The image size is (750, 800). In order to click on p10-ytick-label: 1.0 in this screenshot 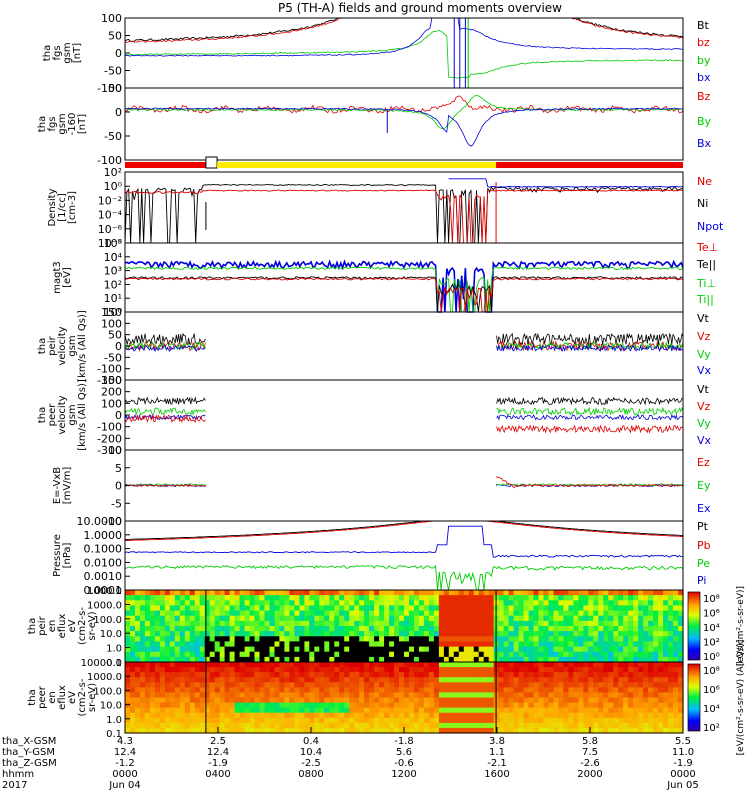, I will do `click(114, 720)`.